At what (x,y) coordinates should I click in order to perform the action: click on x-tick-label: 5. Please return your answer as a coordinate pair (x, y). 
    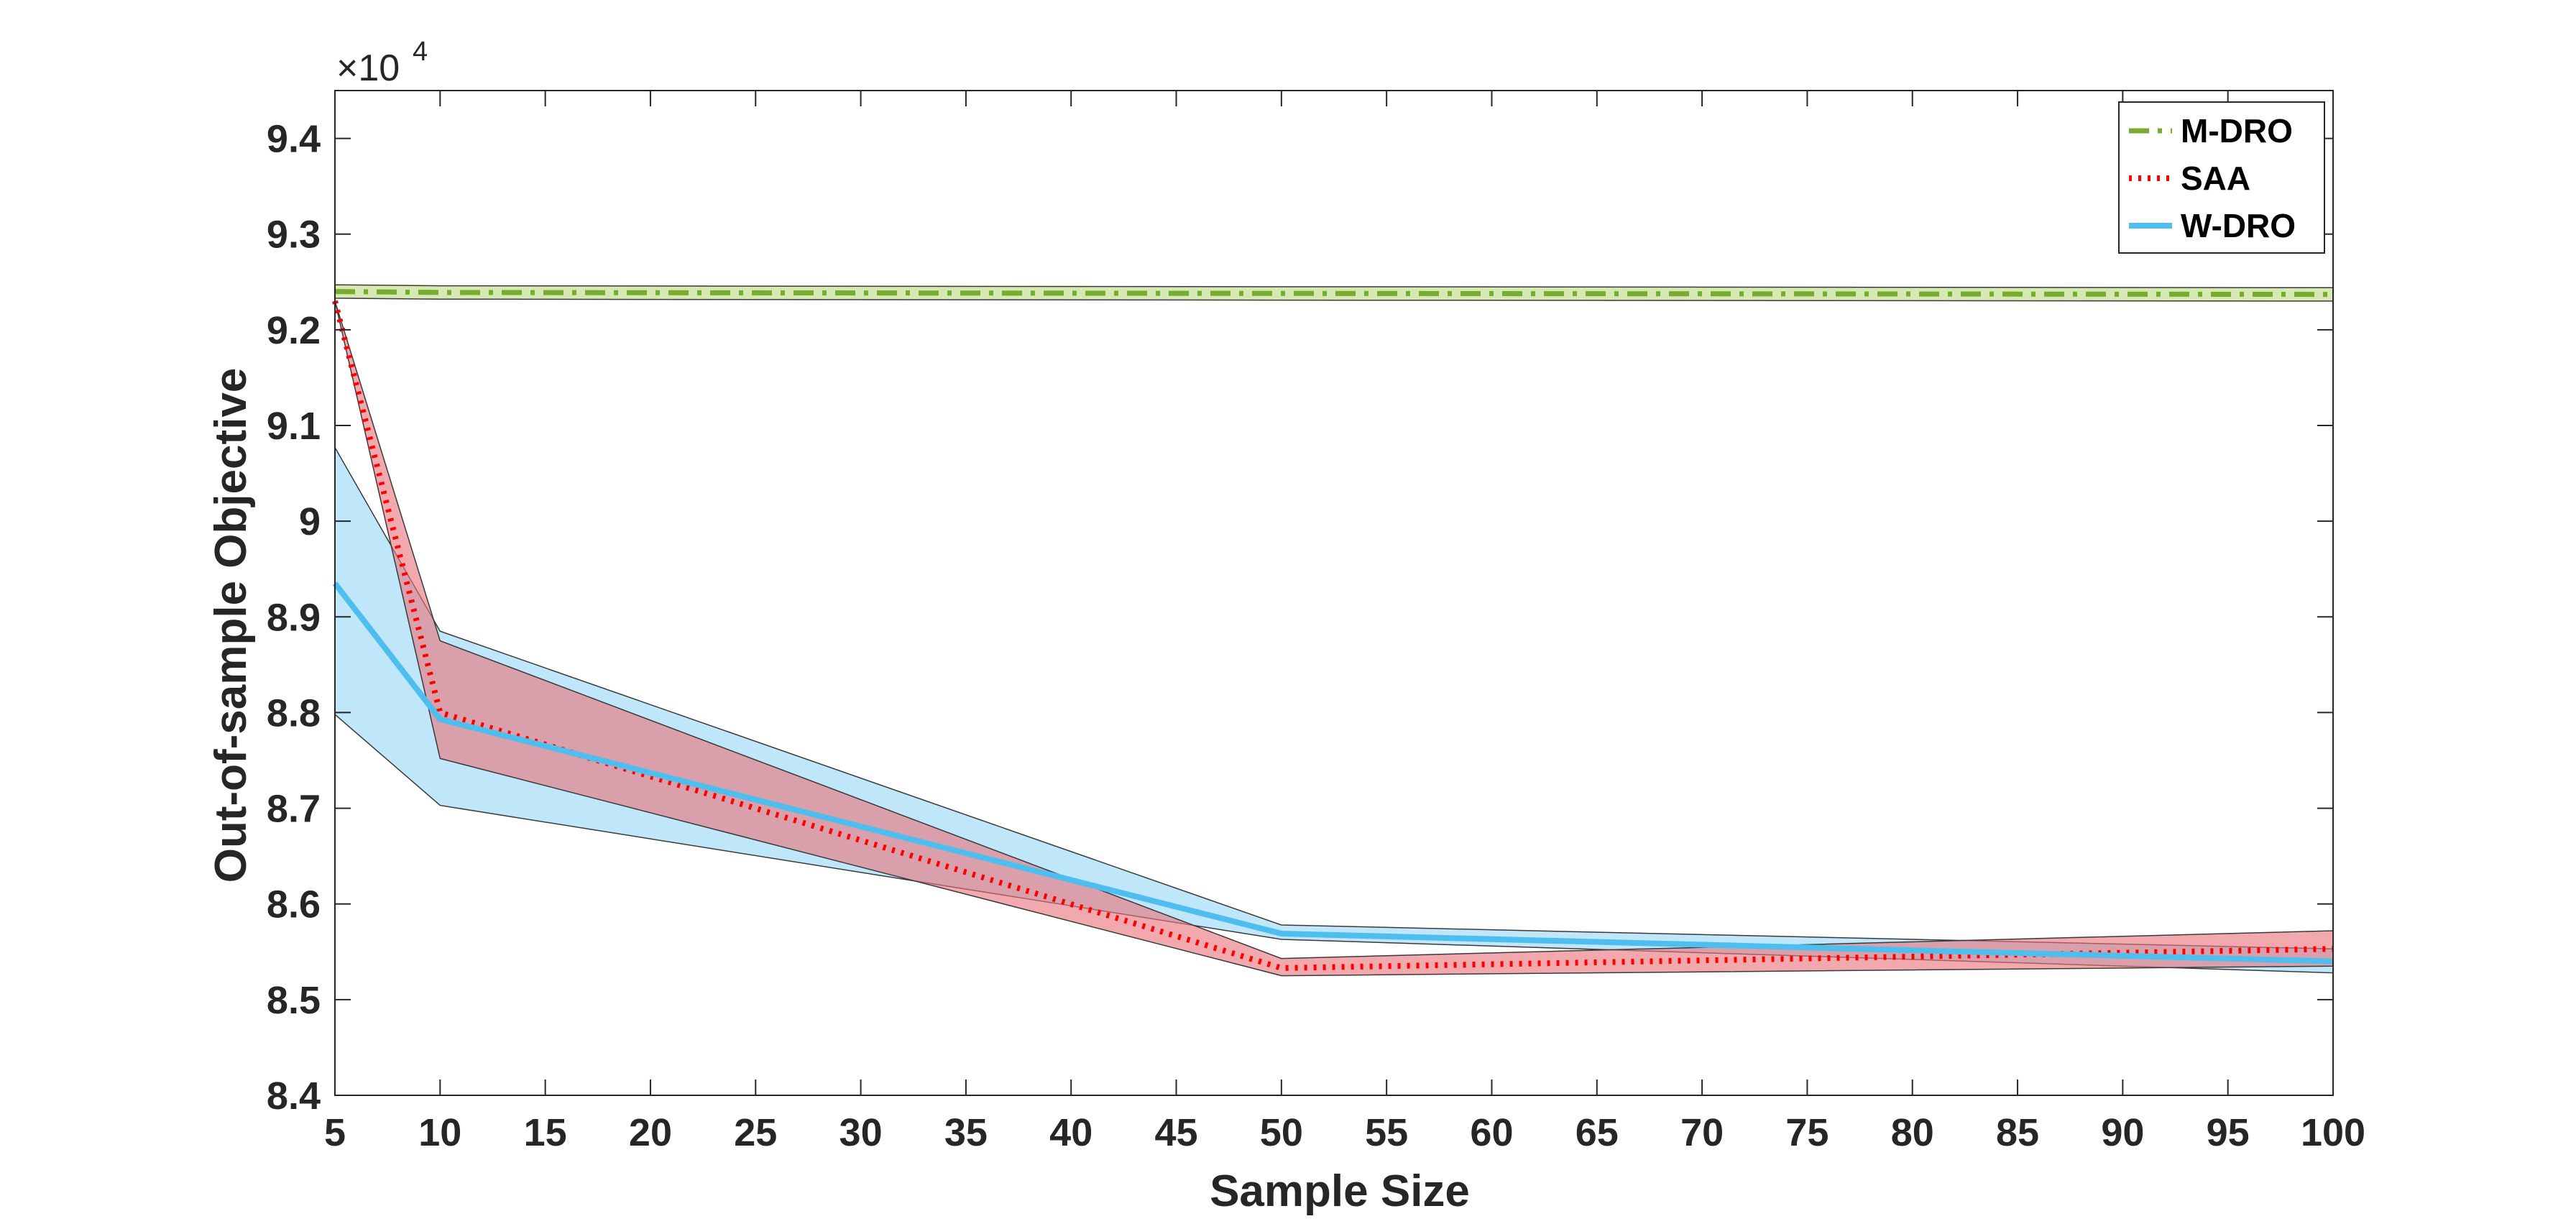
    Looking at the image, I should click on (335, 1132).